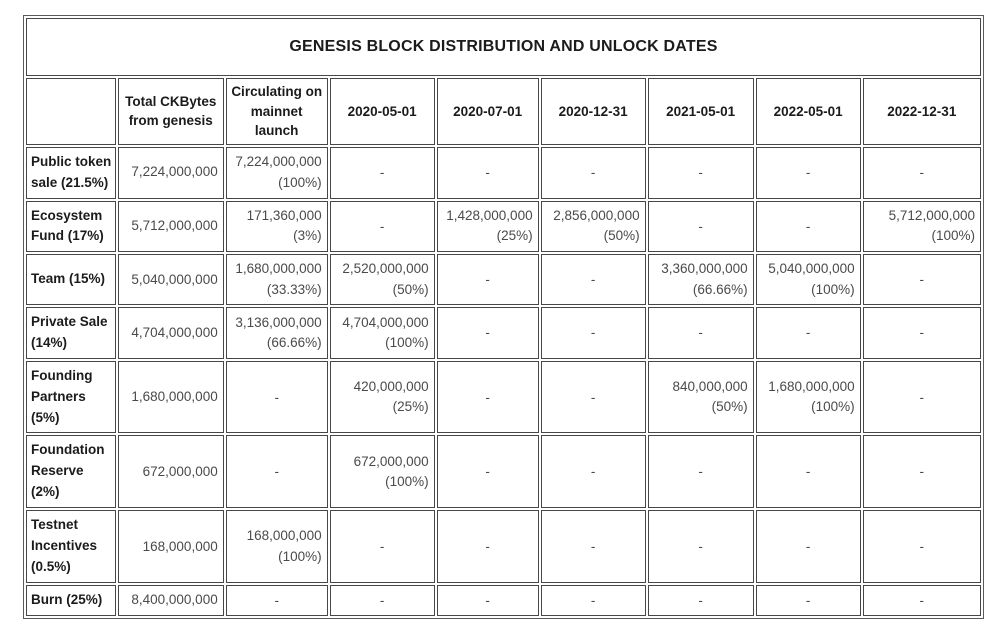 The height and width of the screenshot is (629, 1000). Describe the element at coordinates (700, 397) in the screenshot. I see `value-cell: 840,000,000 (50%)` at that location.